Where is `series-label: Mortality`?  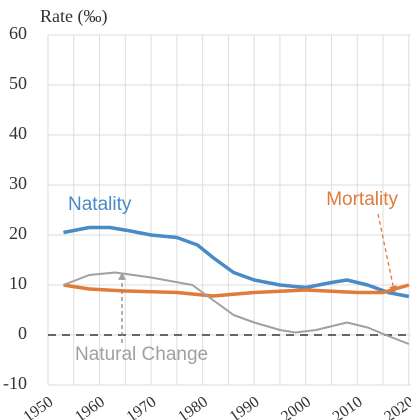
series-label: Mortality is located at coordinates (362, 199).